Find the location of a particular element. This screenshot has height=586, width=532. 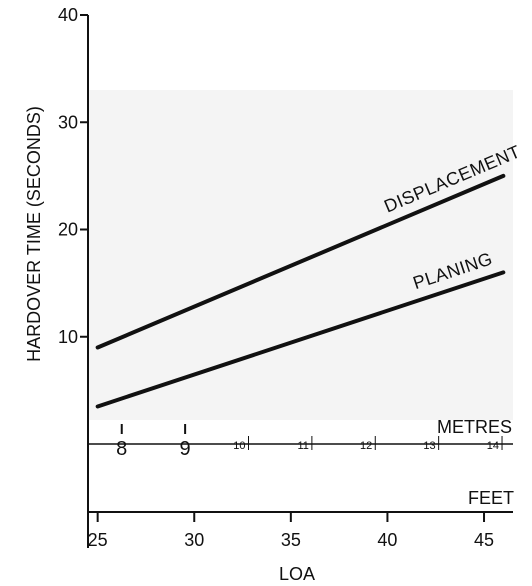

y-tick-label: 20 is located at coordinates (68, 230).